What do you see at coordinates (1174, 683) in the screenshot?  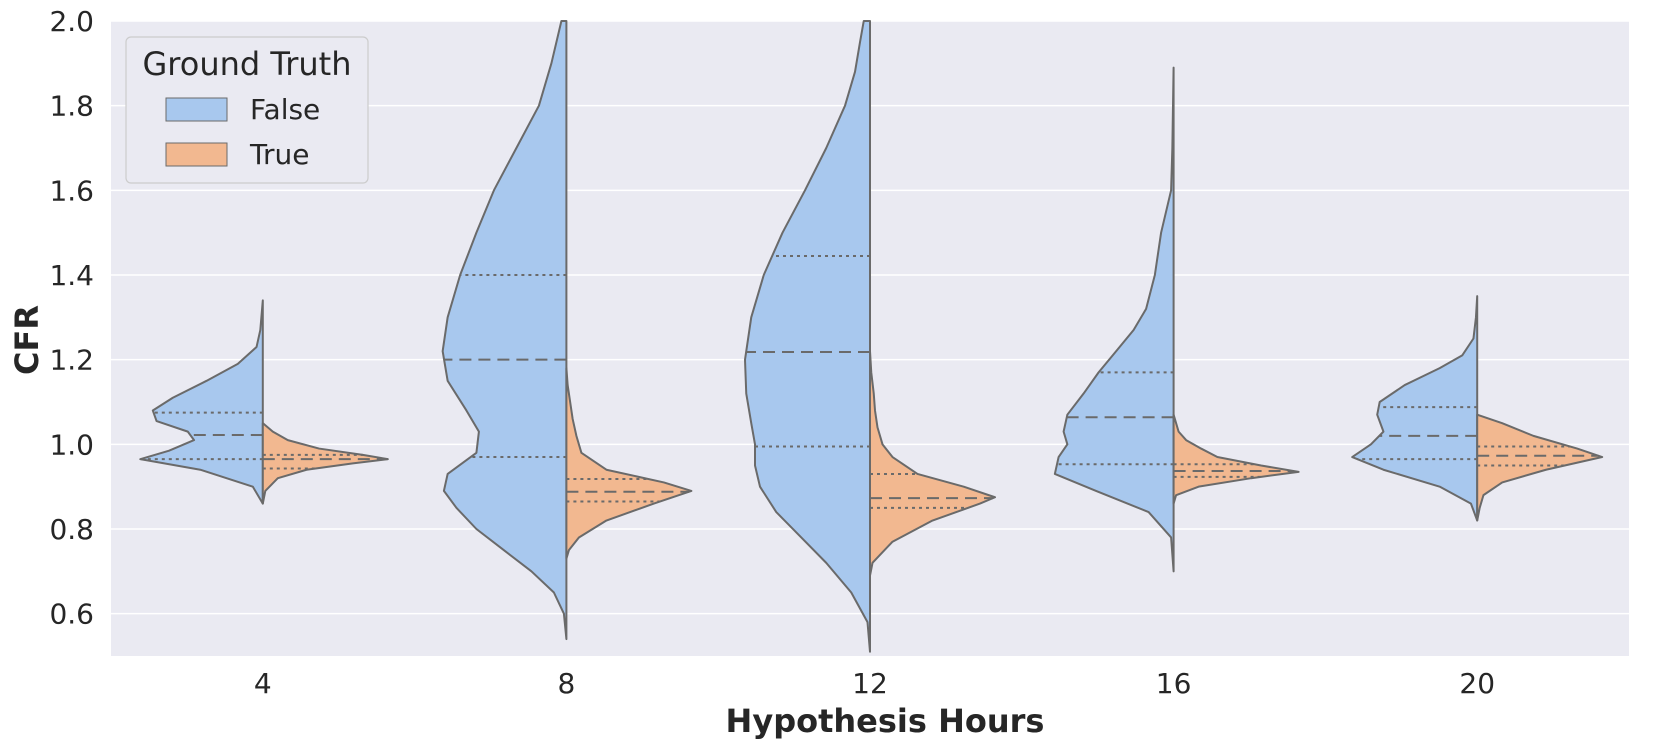 I see `x-tick-label: 16` at bounding box center [1174, 683].